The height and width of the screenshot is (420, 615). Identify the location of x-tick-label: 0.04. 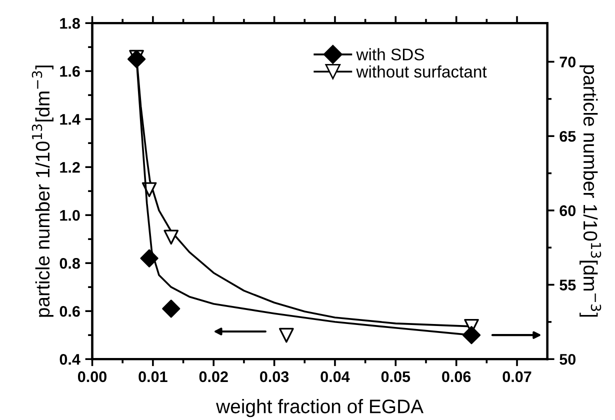
(335, 376).